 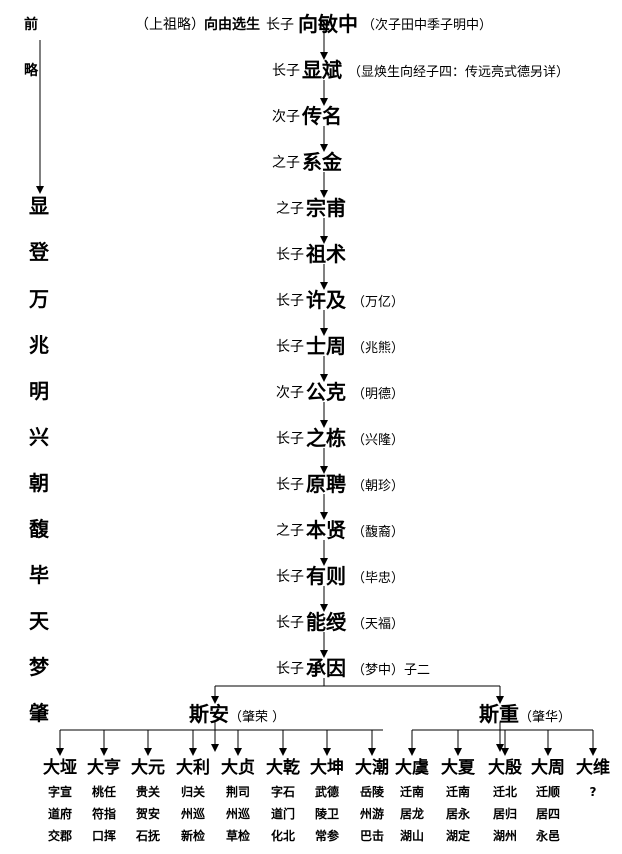 What do you see at coordinates (378, 578) in the screenshot?
I see `generation-note: （毕忠）` at bounding box center [378, 578].